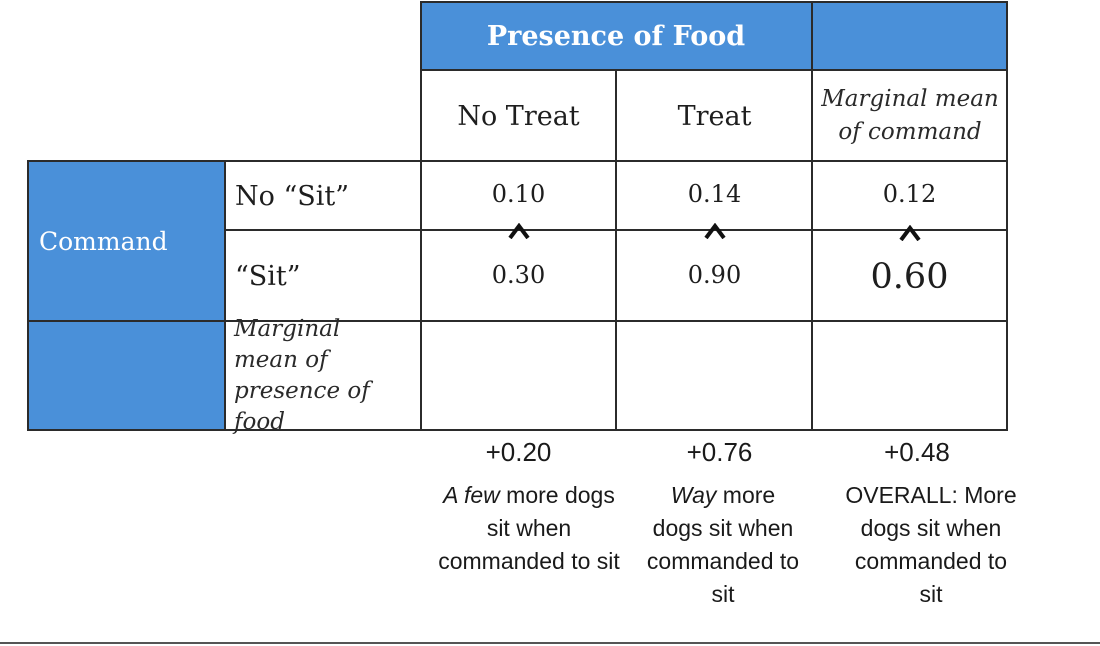 The width and height of the screenshot is (1100, 646). I want to click on command-header: Command, so click(126, 241).